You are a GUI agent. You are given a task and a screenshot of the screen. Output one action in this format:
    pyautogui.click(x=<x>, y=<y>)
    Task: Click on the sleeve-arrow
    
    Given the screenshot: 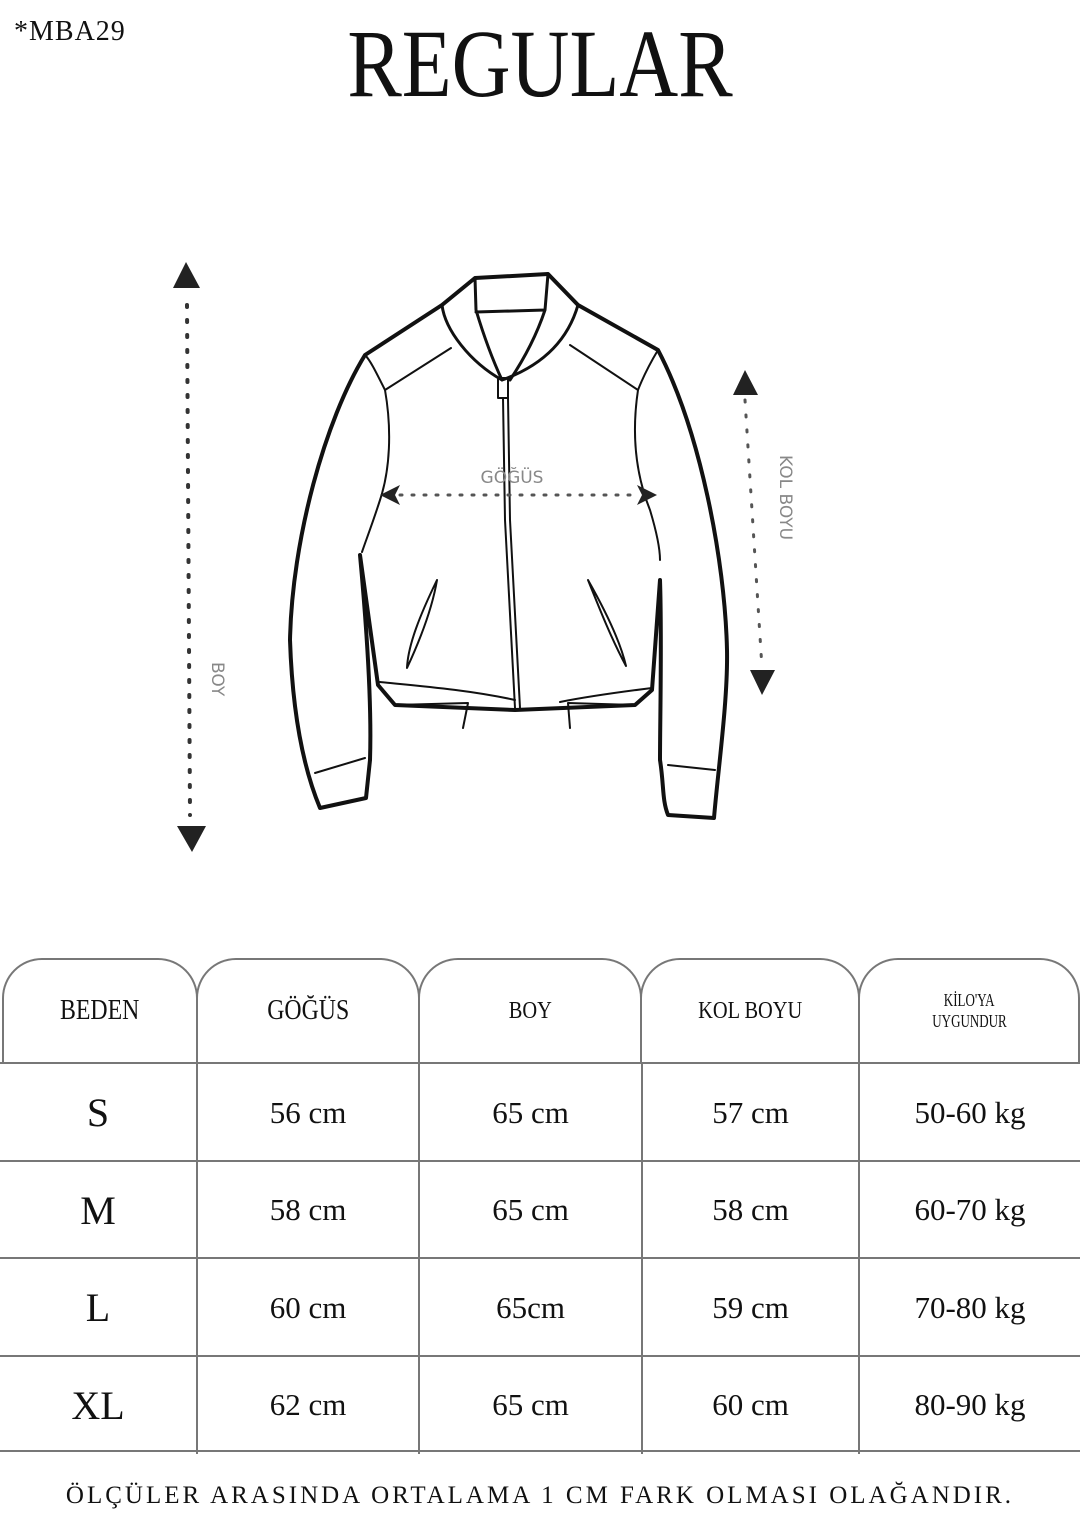 What is the action you would take?
    pyautogui.click(x=754, y=532)
    